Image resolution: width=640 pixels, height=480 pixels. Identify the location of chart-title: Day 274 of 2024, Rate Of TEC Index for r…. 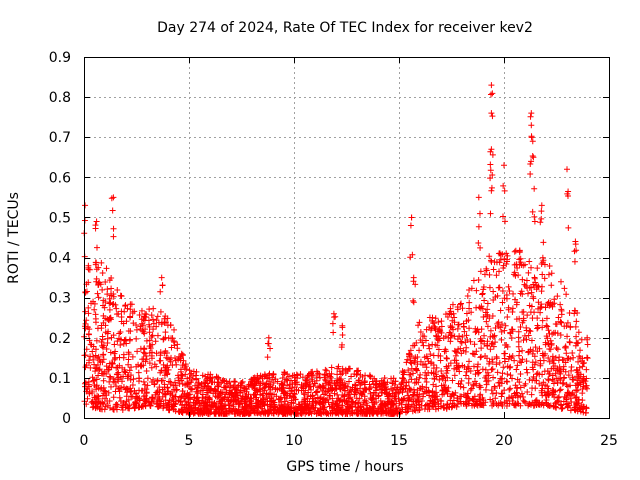
(345, 28).